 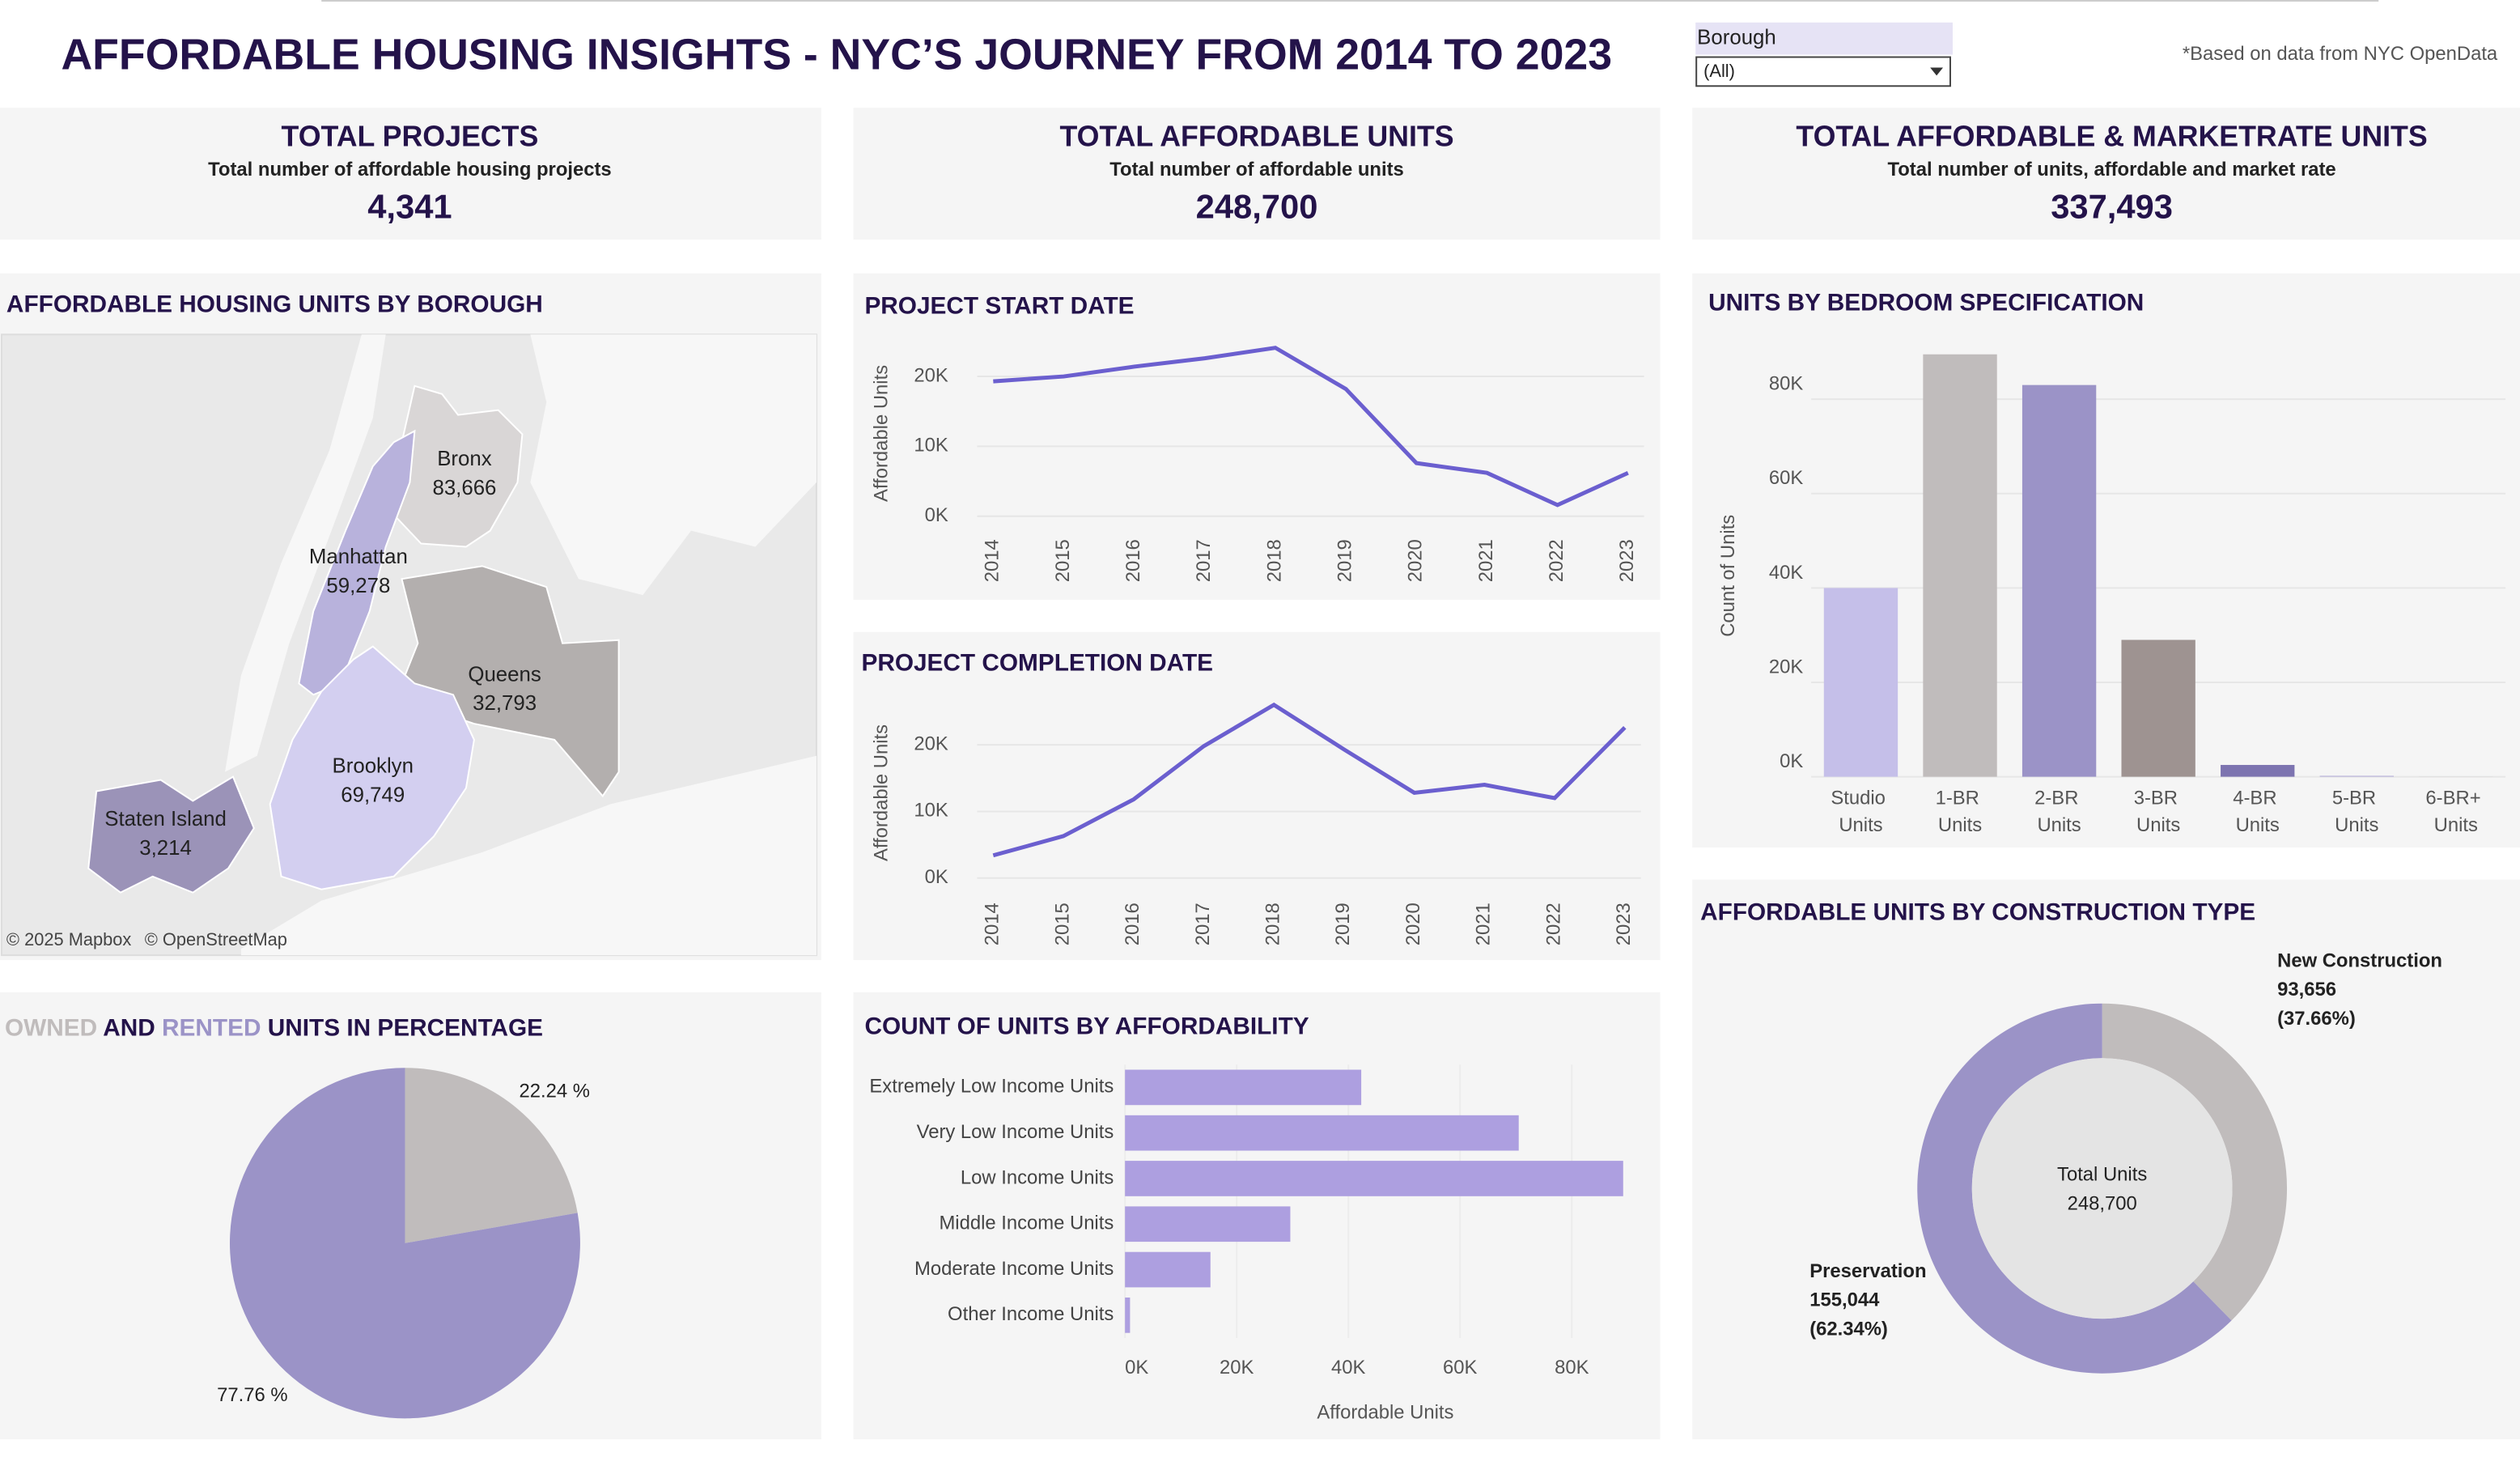 I want to click on y-tick-label: 0K, so click(x=1791, y=761).